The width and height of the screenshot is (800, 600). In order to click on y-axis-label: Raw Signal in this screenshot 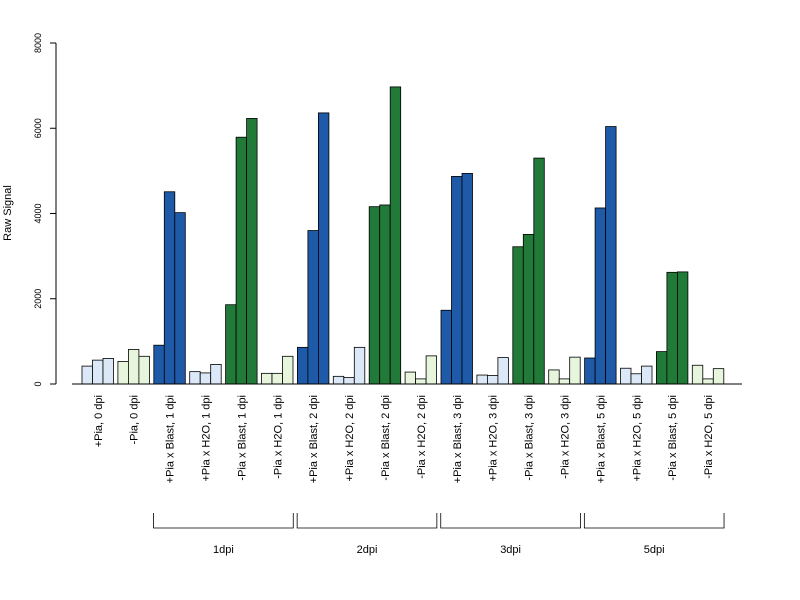, I will do `click(8, 213)`.